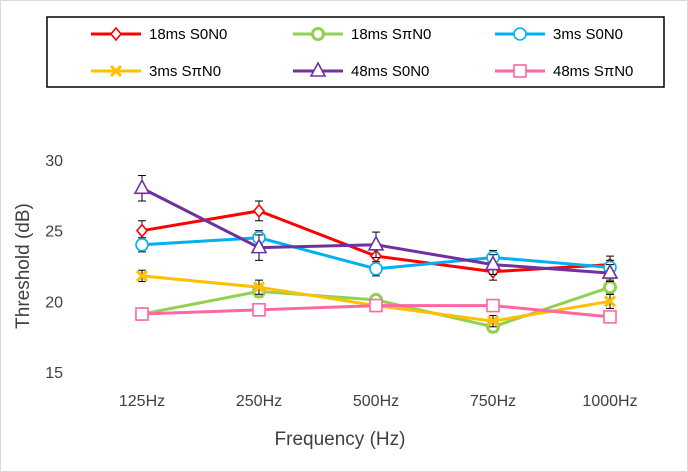 The height and width of the screenshot is (472, 688). What do you see at coordinates (259, 401) in the screenshot?
I see `x-tick-label: 250Hz` at bounding box center [259, 401].